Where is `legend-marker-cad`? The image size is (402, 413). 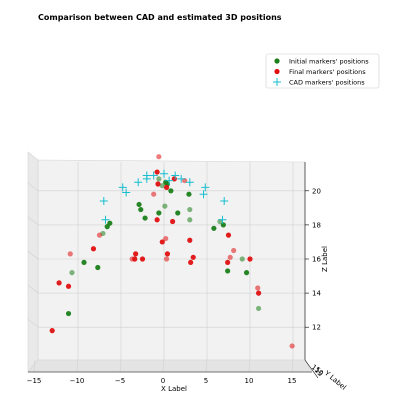 legend-marker-cad is located at coordinates (277, 82).